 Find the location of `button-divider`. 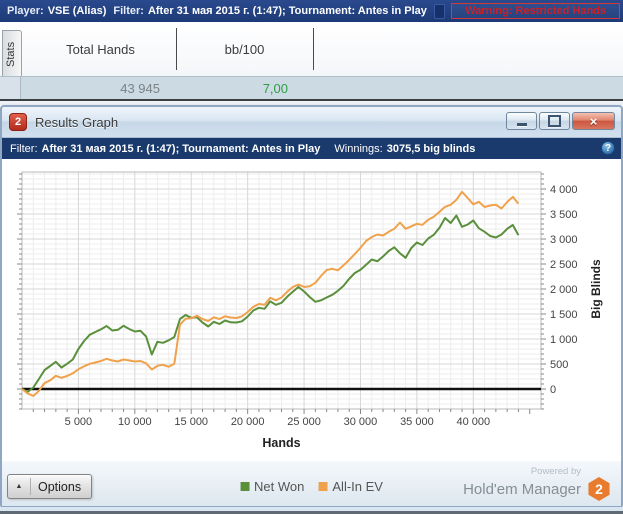

button-divider is located at coordinates (30, 486).